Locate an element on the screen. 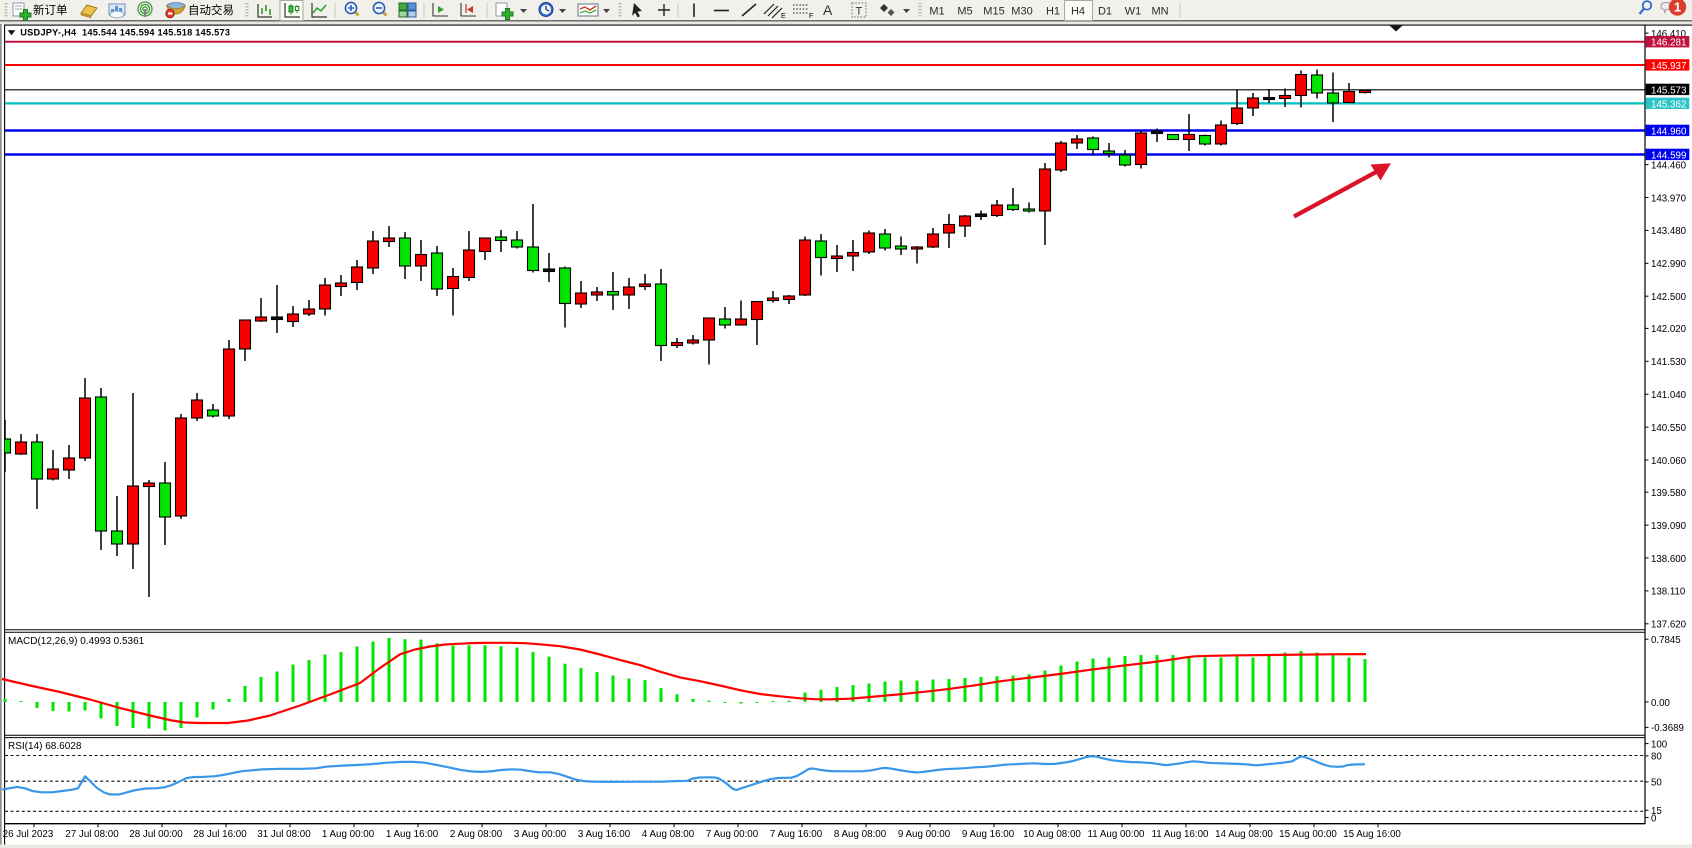 Image resolution: width=1692 pixels, height=848 pixels. svg-text: MACD(12,26,9) 0.4993 0.5361 is located at coordinates (76, 641).